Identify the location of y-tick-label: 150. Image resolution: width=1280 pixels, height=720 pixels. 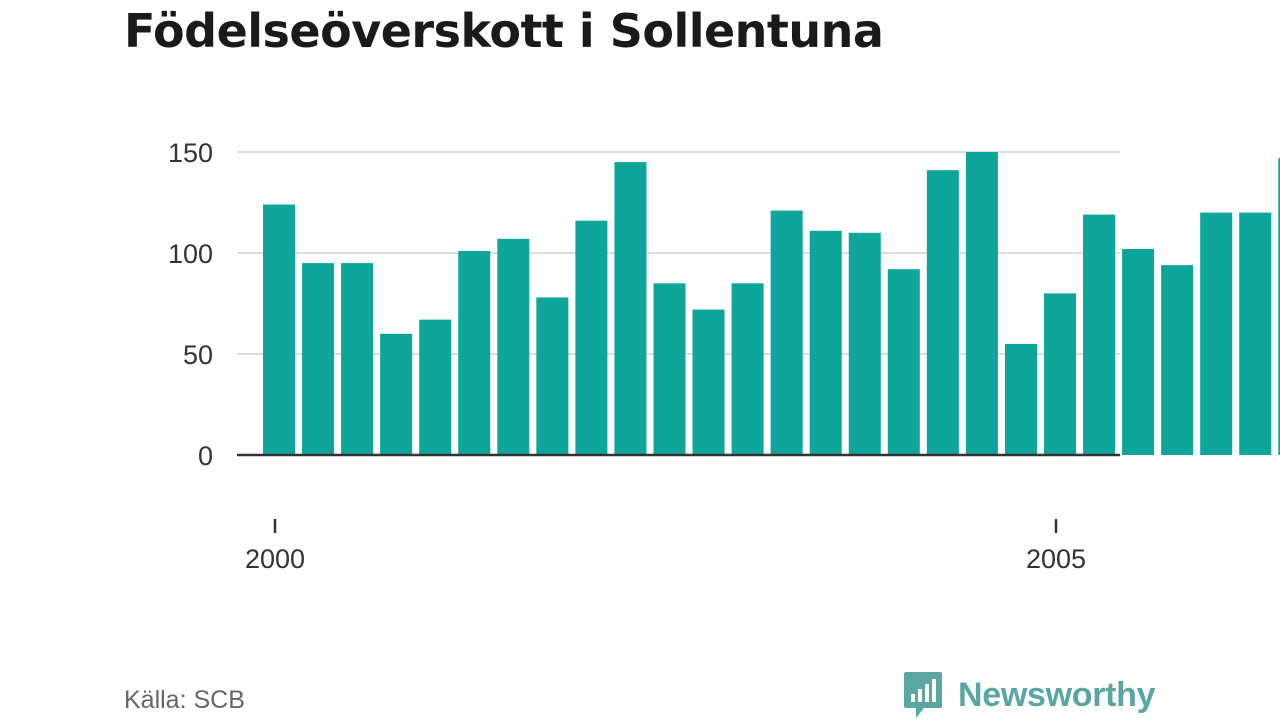
(190, 153).